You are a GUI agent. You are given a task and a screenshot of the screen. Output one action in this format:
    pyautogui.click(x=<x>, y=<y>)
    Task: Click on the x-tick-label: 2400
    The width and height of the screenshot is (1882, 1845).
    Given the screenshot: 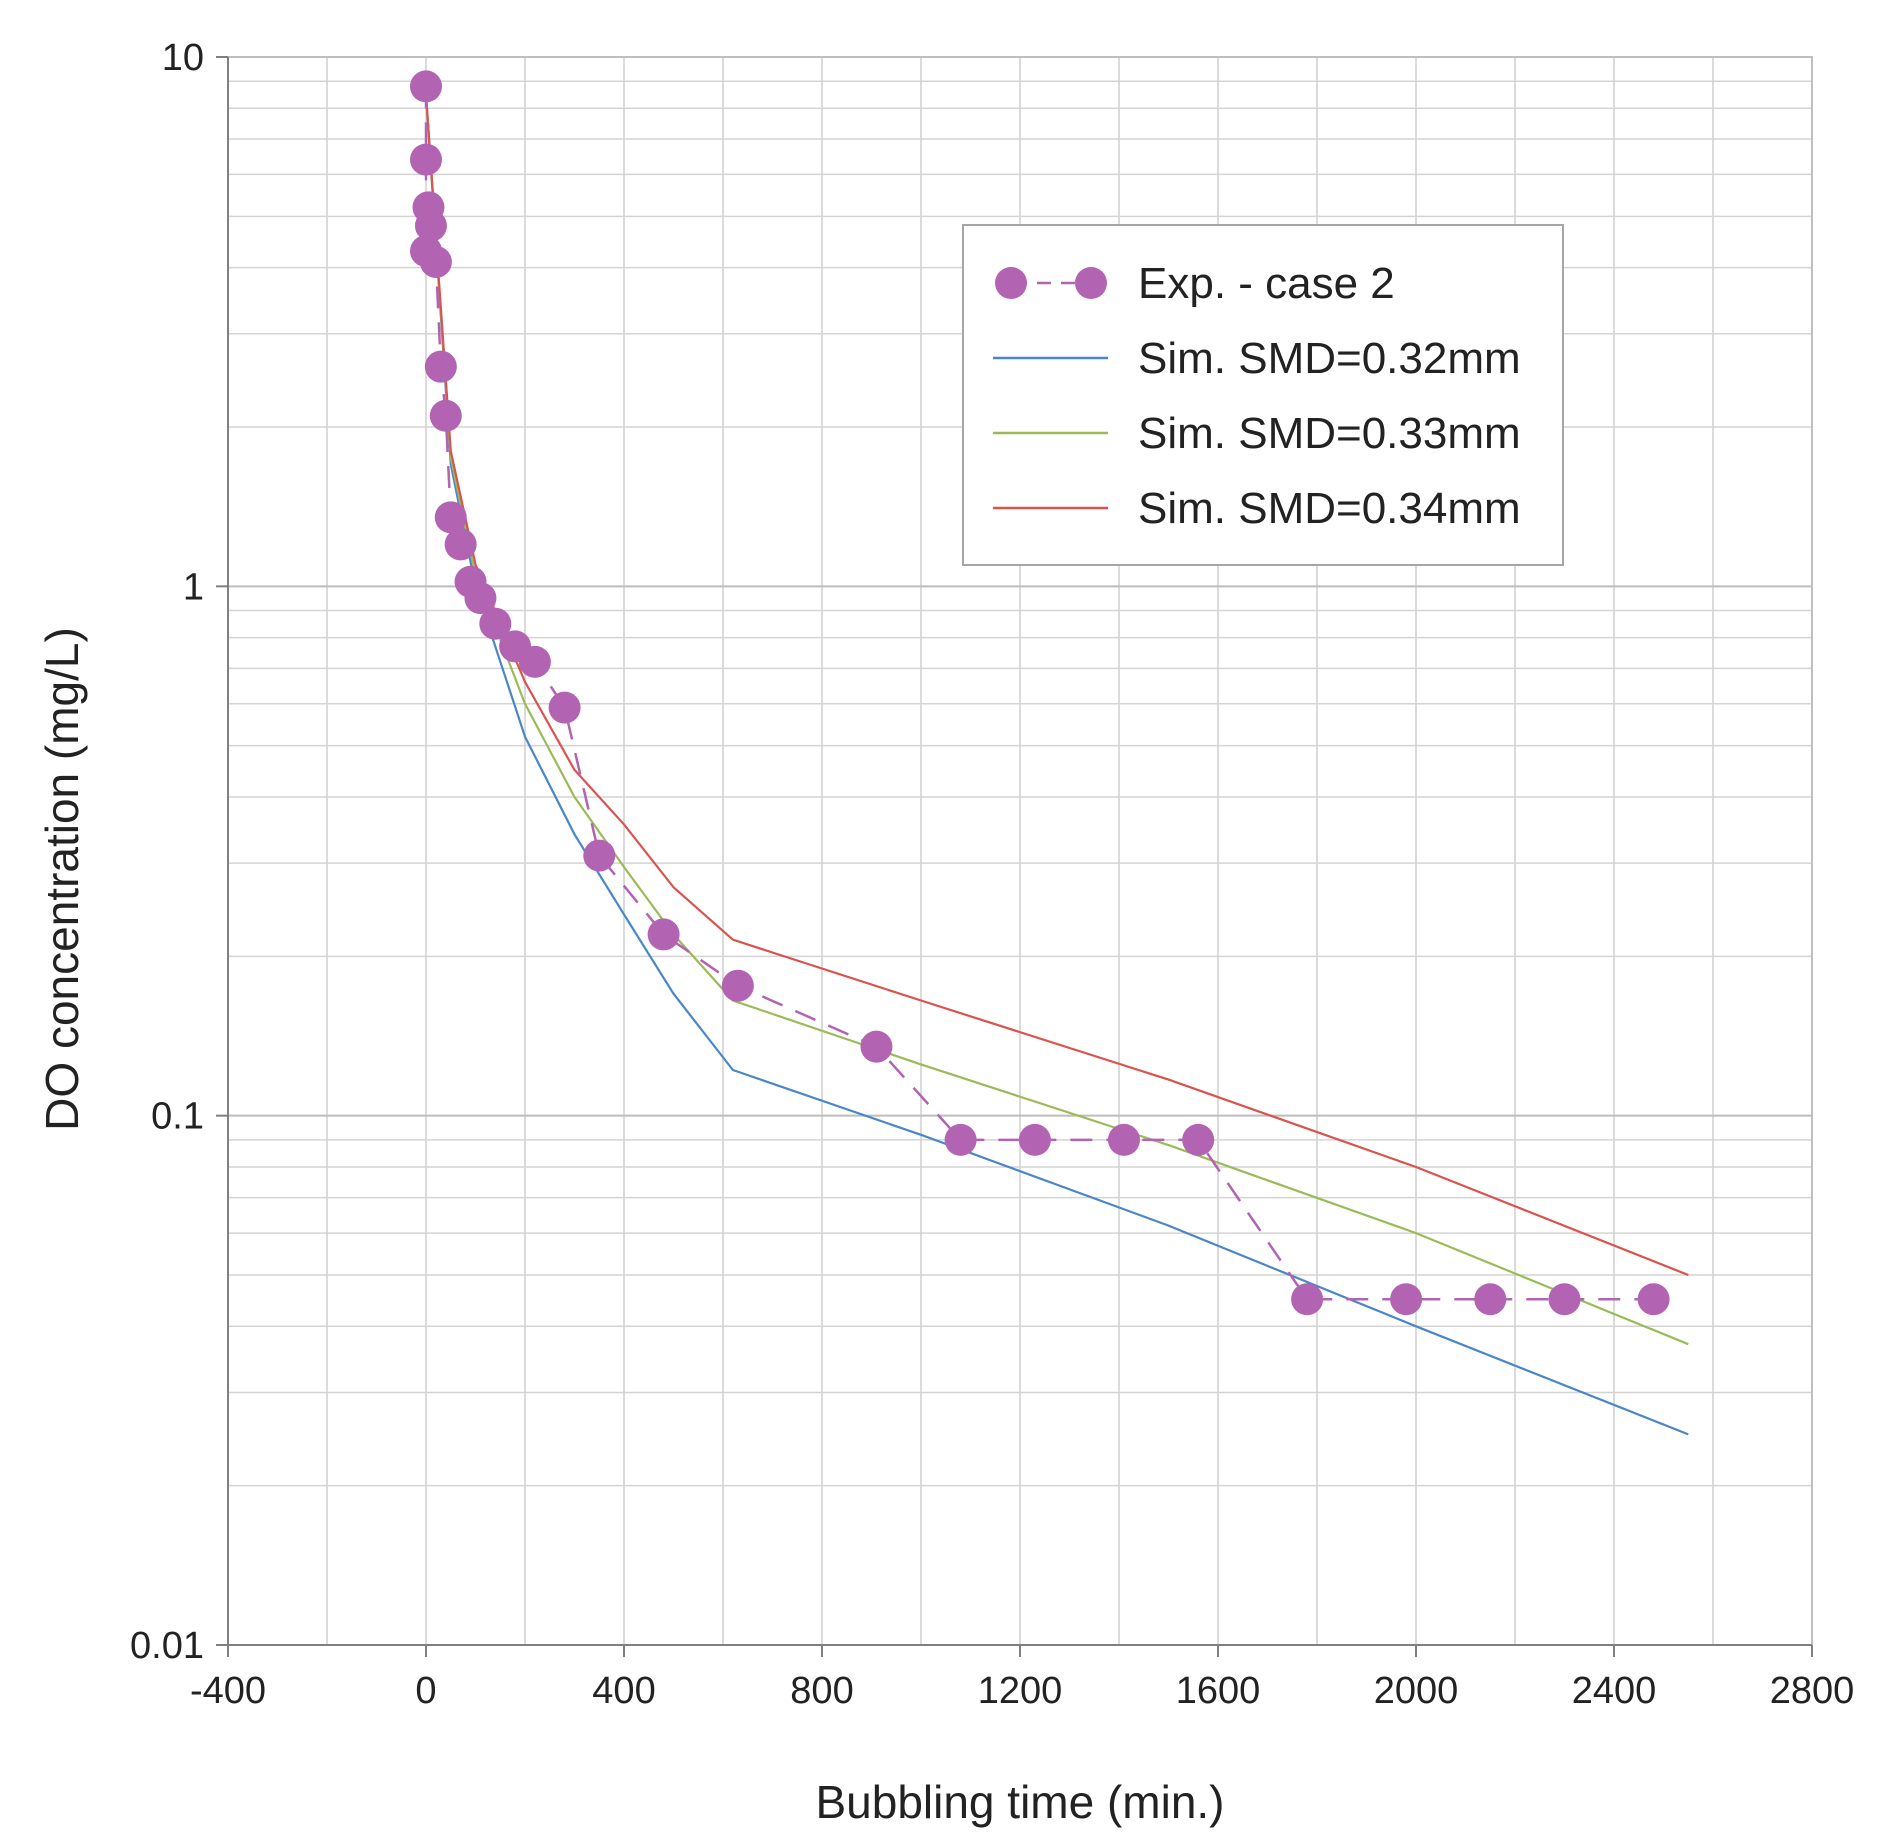 What is the action you would take?
    pyautogui.click(x=1614, y=1691)
    